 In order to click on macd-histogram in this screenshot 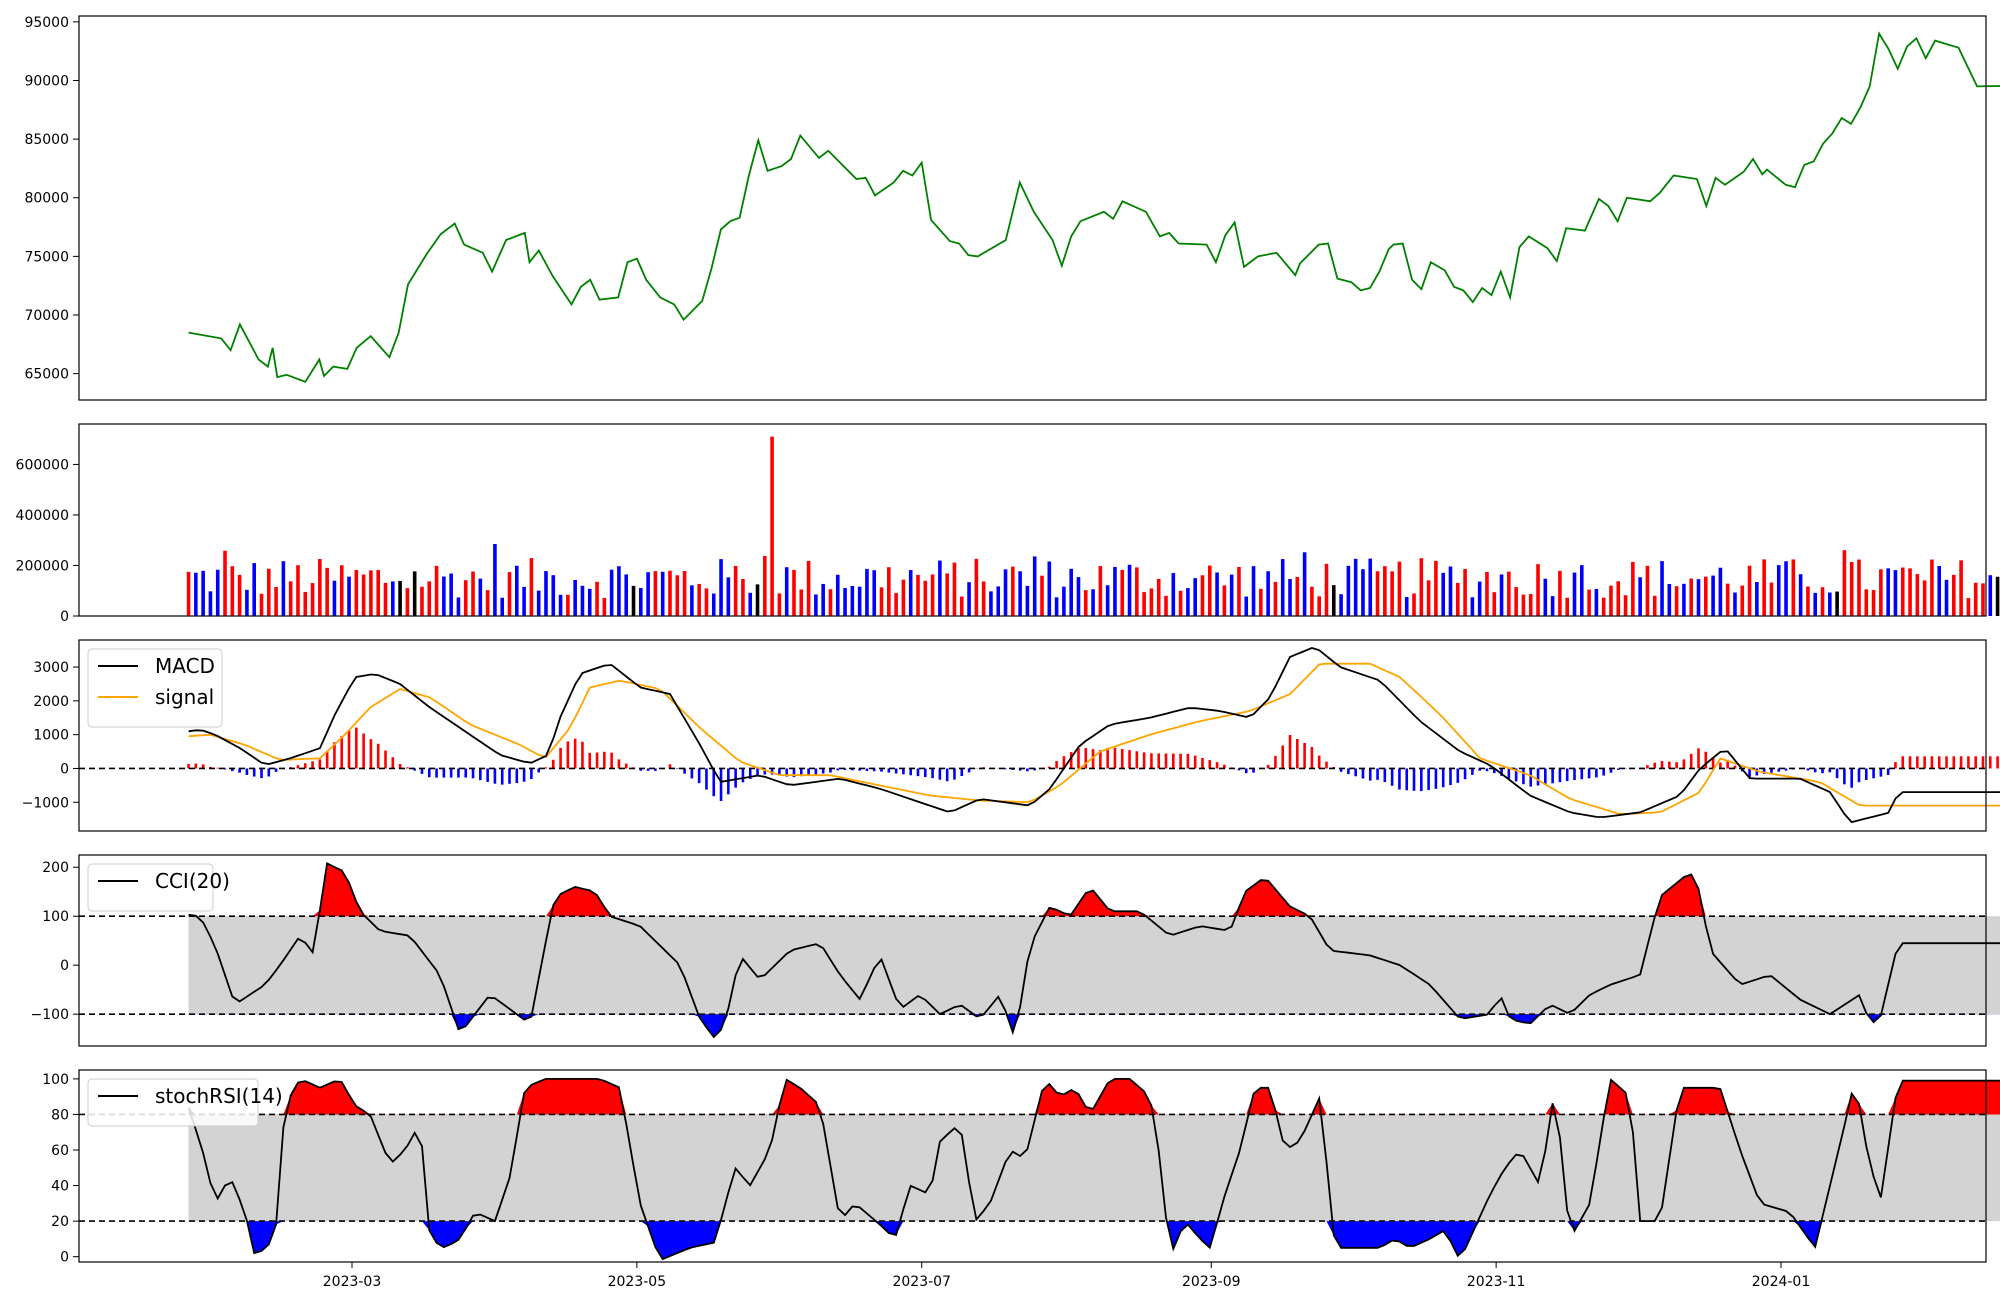, I will do `click(1093, 764)`.